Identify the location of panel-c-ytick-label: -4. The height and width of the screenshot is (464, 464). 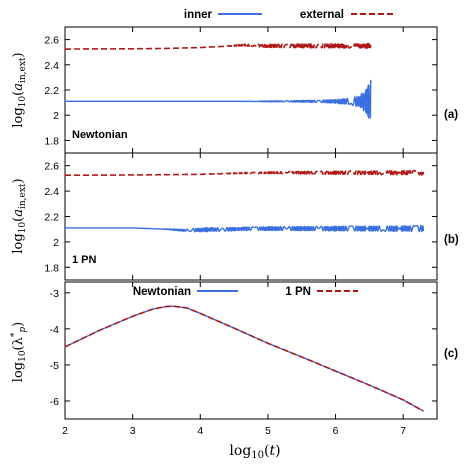
(54, 330).